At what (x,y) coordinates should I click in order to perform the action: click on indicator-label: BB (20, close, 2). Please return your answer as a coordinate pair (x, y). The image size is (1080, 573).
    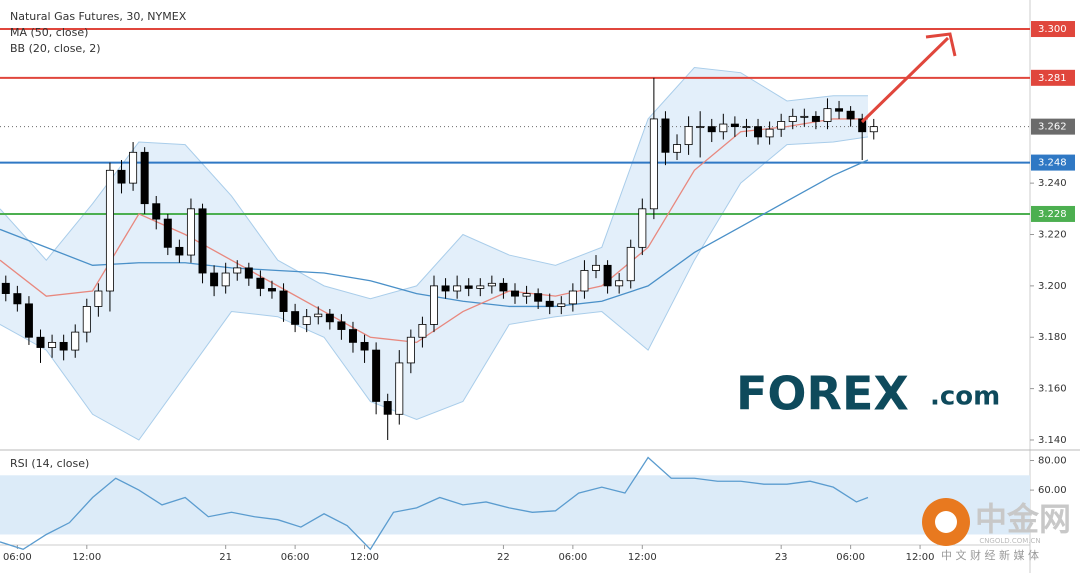
    Looking at the image, I should click on (55, 48).